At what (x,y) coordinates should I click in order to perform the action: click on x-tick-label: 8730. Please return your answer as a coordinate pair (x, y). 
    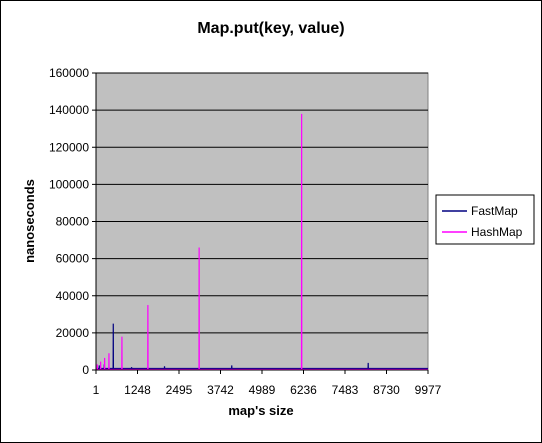
    Looking at the image, I should click on (386, 390).